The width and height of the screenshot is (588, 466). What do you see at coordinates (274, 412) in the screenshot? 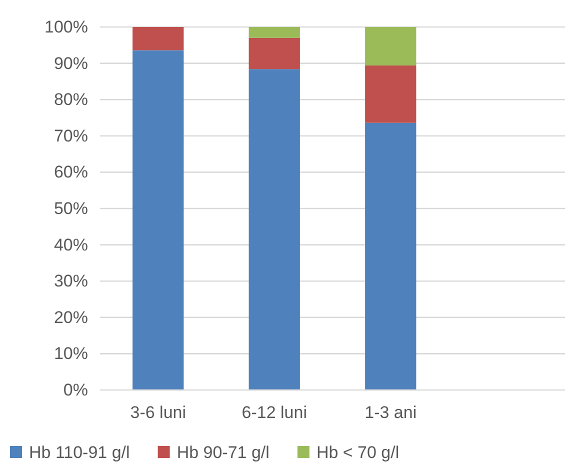
I see `x-tick-label: 6-12 luni` at bounding box center [274, 412].